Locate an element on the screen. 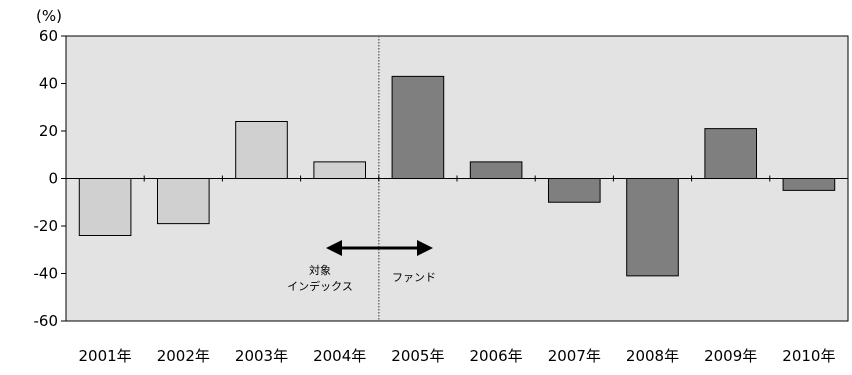 The image size is (852, 375). x-tick-label: 2009年 is located at coordinates (730, 356).